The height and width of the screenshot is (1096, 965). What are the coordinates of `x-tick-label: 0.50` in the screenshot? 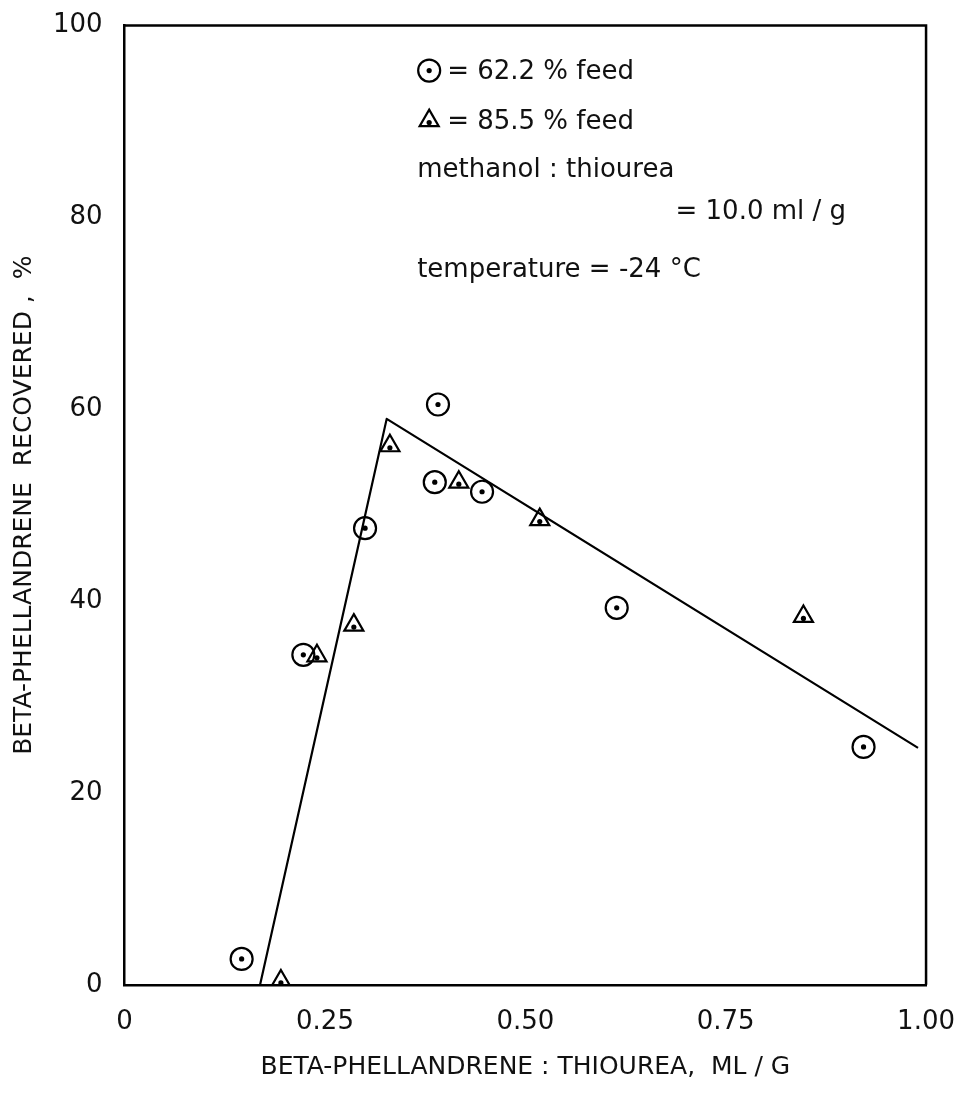 It's located at (525, 1020).